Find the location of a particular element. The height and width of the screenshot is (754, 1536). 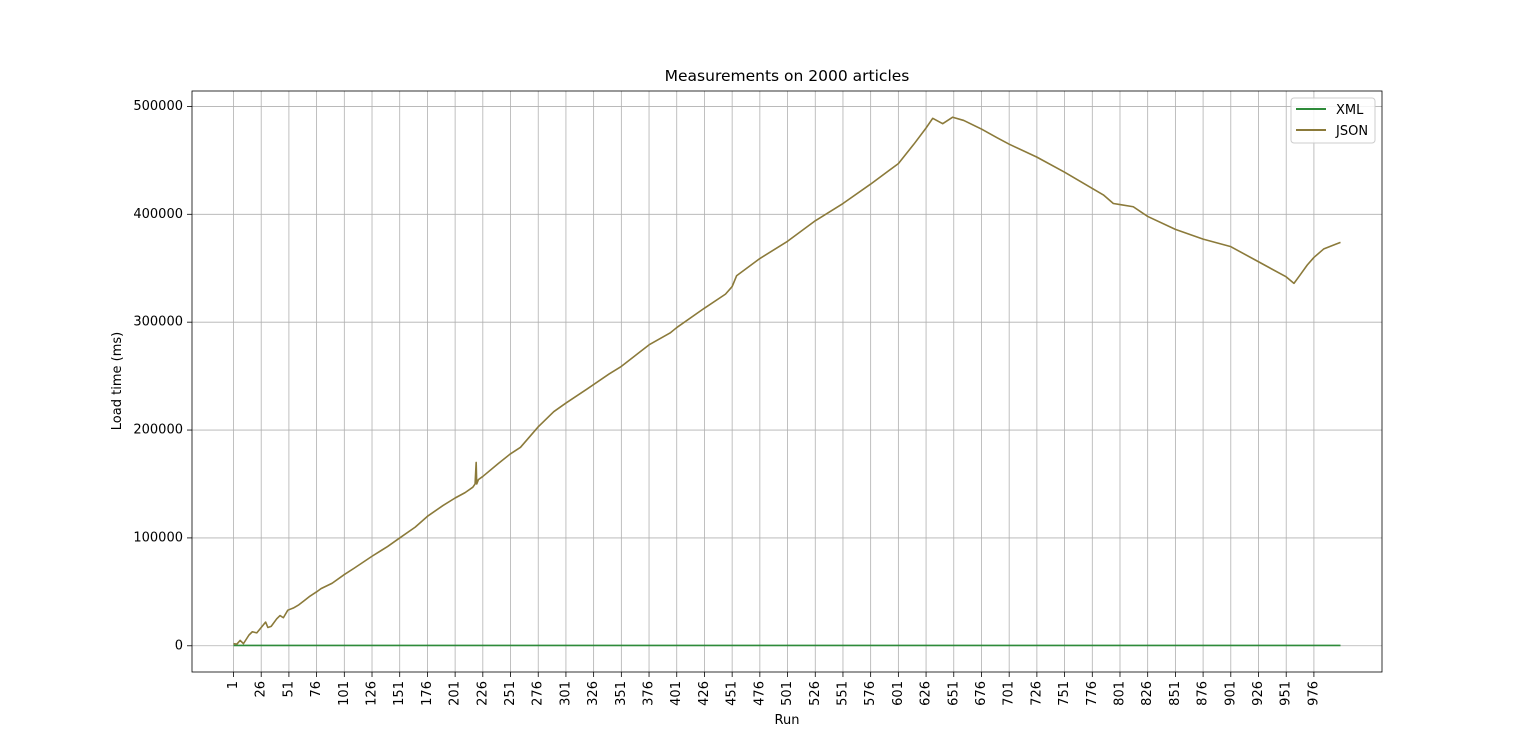

x-tick-label-776: 776 is located at coordinates (1092, 693).